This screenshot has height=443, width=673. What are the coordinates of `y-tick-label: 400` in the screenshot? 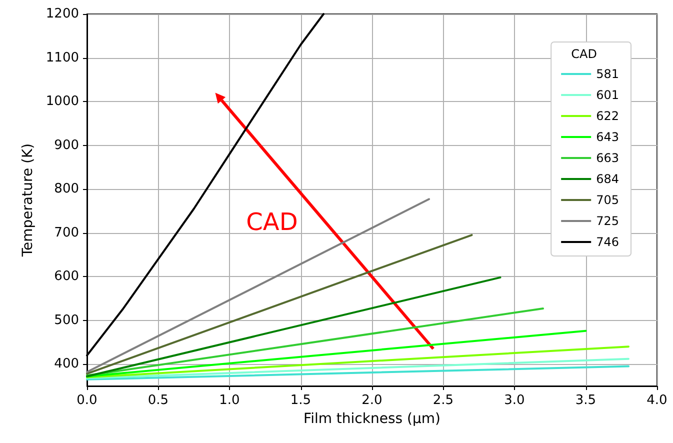 It's located at (66, 364).